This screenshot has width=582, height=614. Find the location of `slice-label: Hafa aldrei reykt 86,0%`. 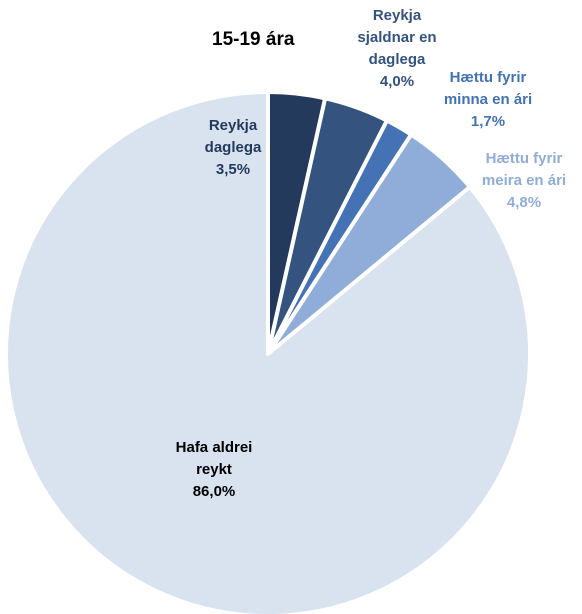

slice-label: Hafa aldrei reykt 86,0% is located at coordinates (214, 469).